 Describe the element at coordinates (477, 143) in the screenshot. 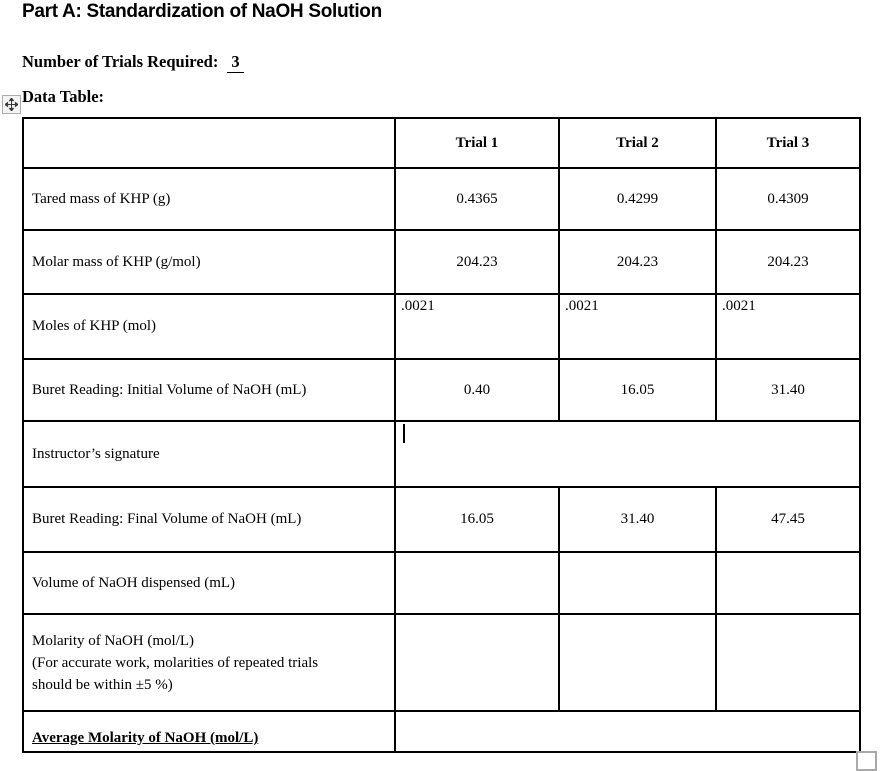

I see `header-trial-1: Trial 1` at that location.